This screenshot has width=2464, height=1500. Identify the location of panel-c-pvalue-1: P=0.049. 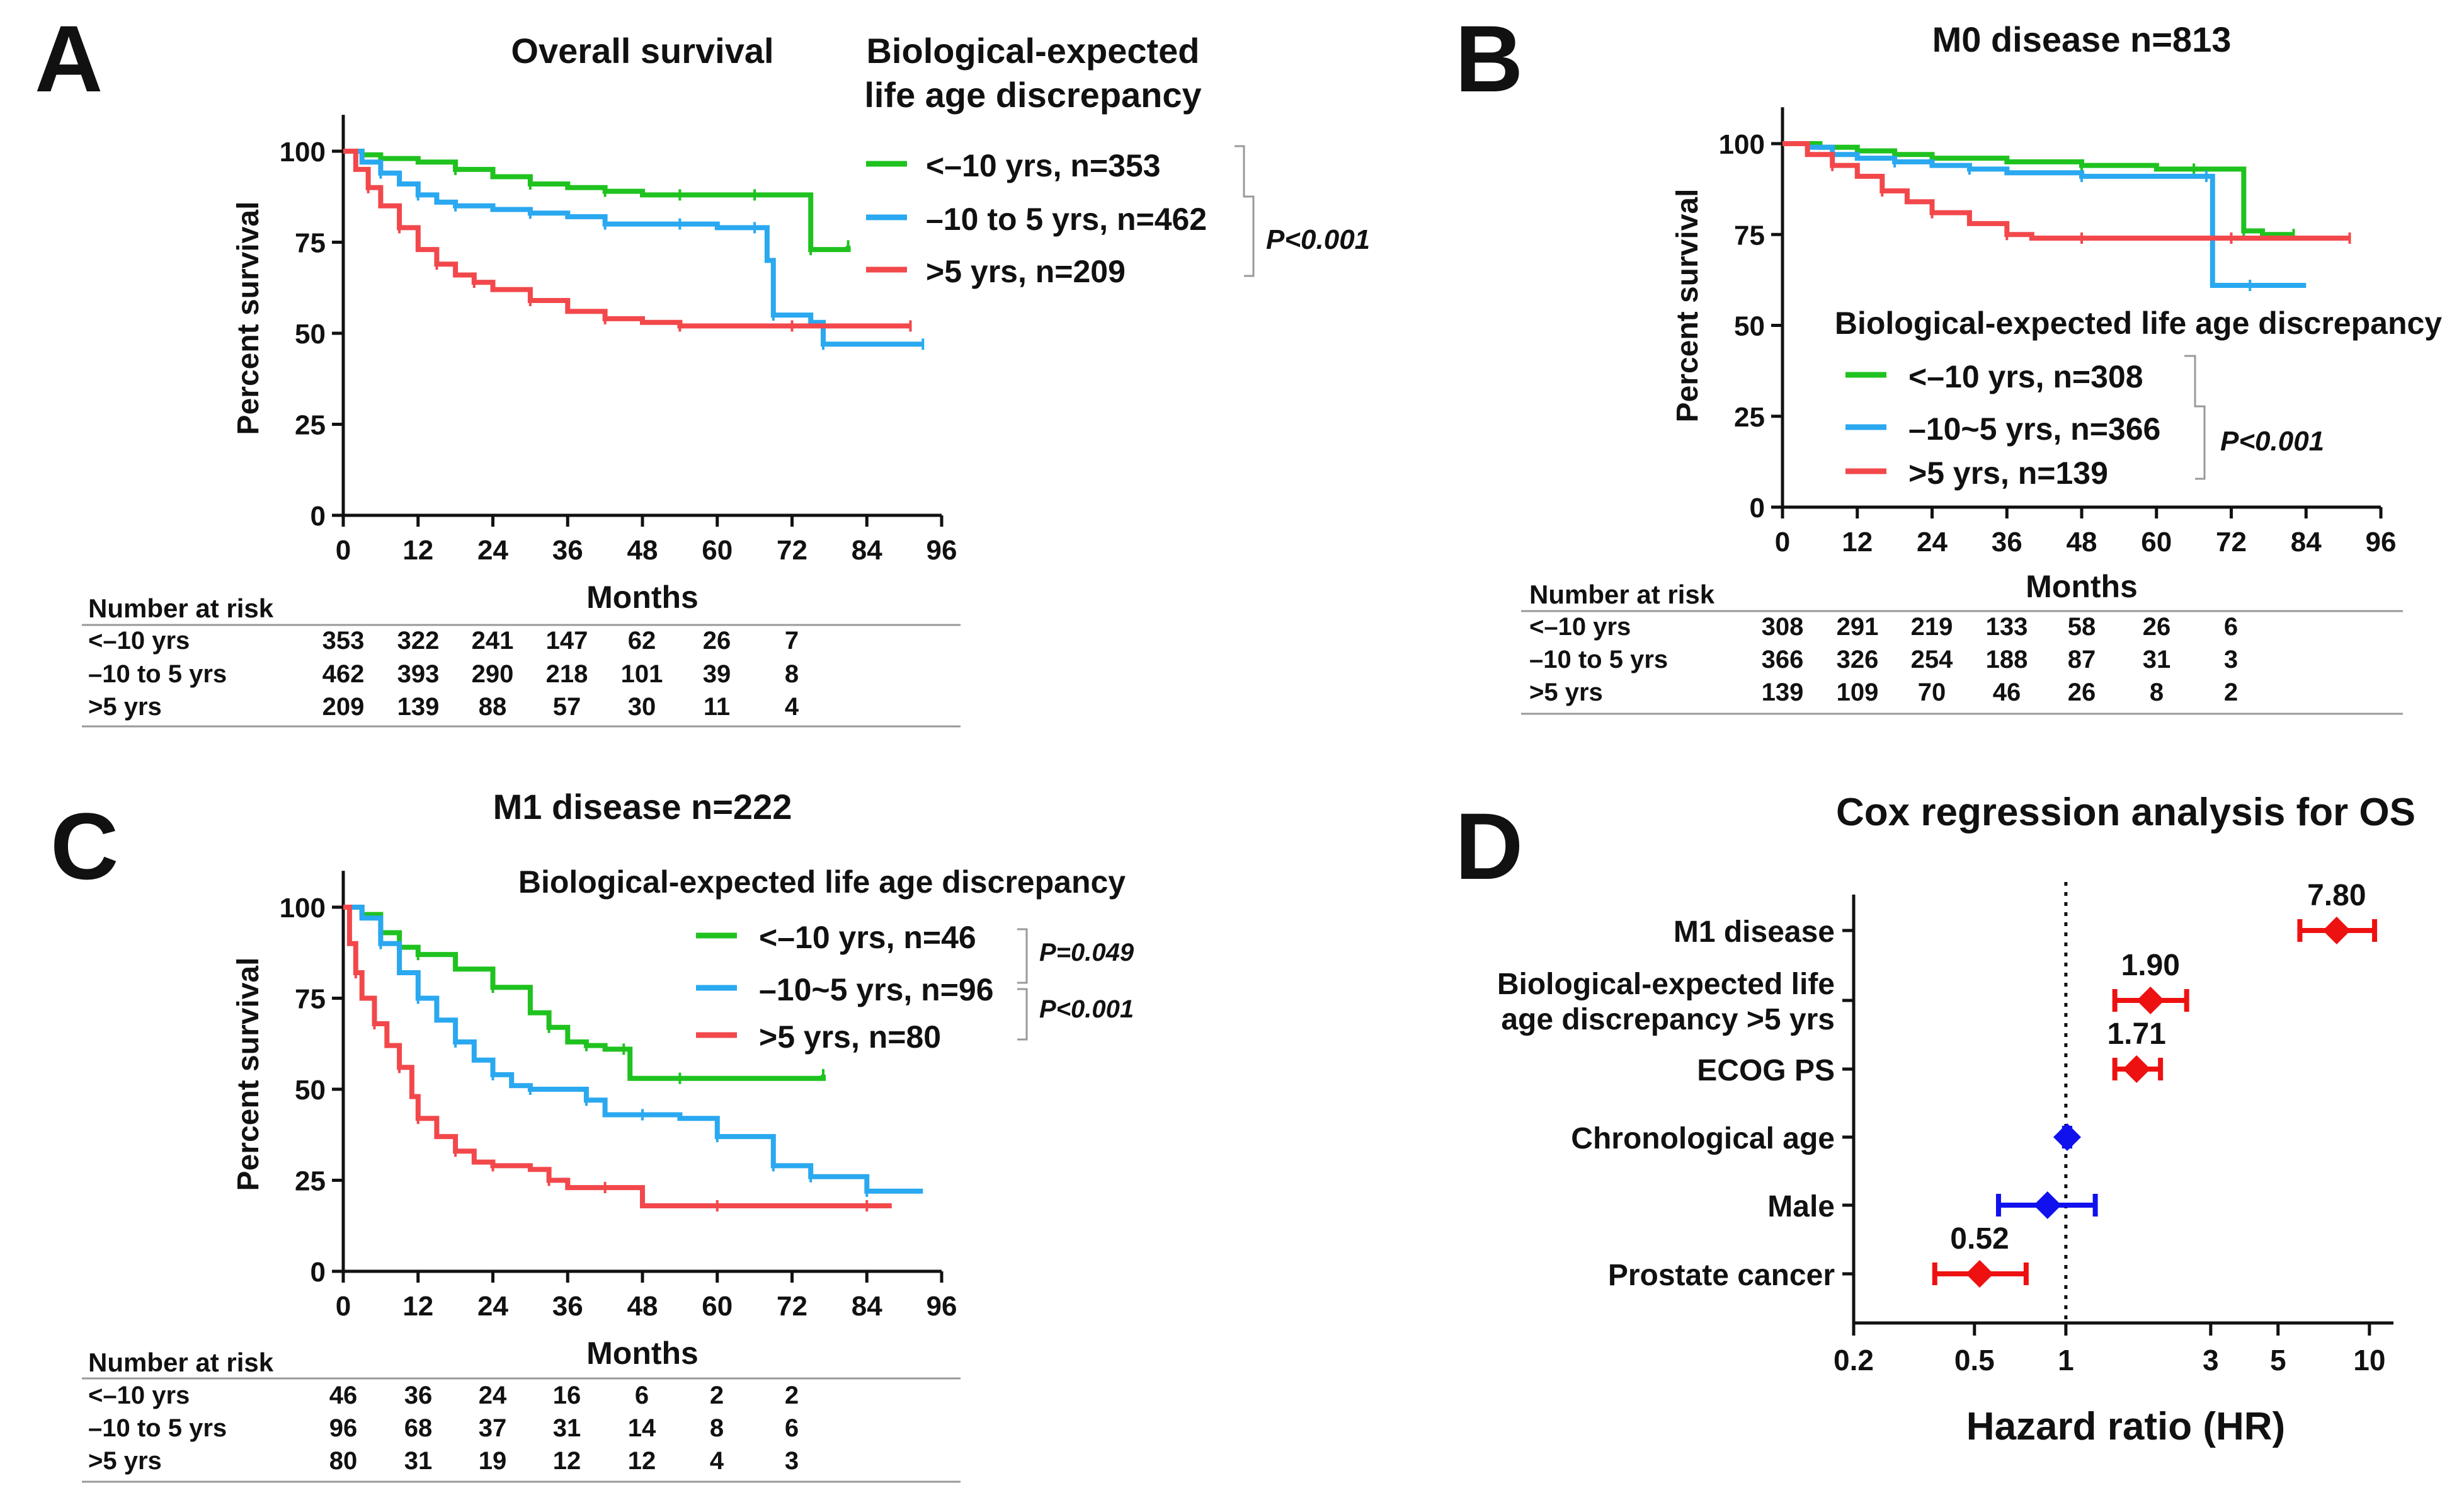
(1086, 952).